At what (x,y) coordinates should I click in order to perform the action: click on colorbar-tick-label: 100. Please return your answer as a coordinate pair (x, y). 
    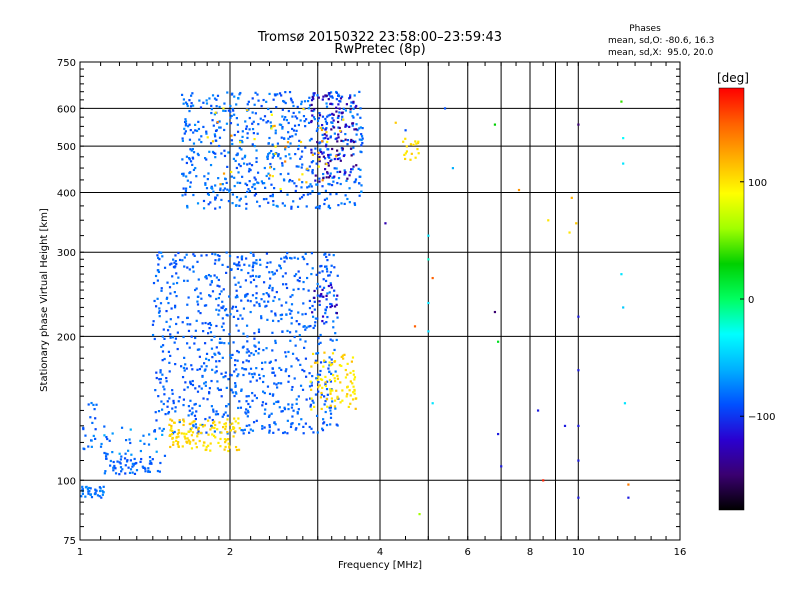
    Looking at the image, I should click on (757, 183).